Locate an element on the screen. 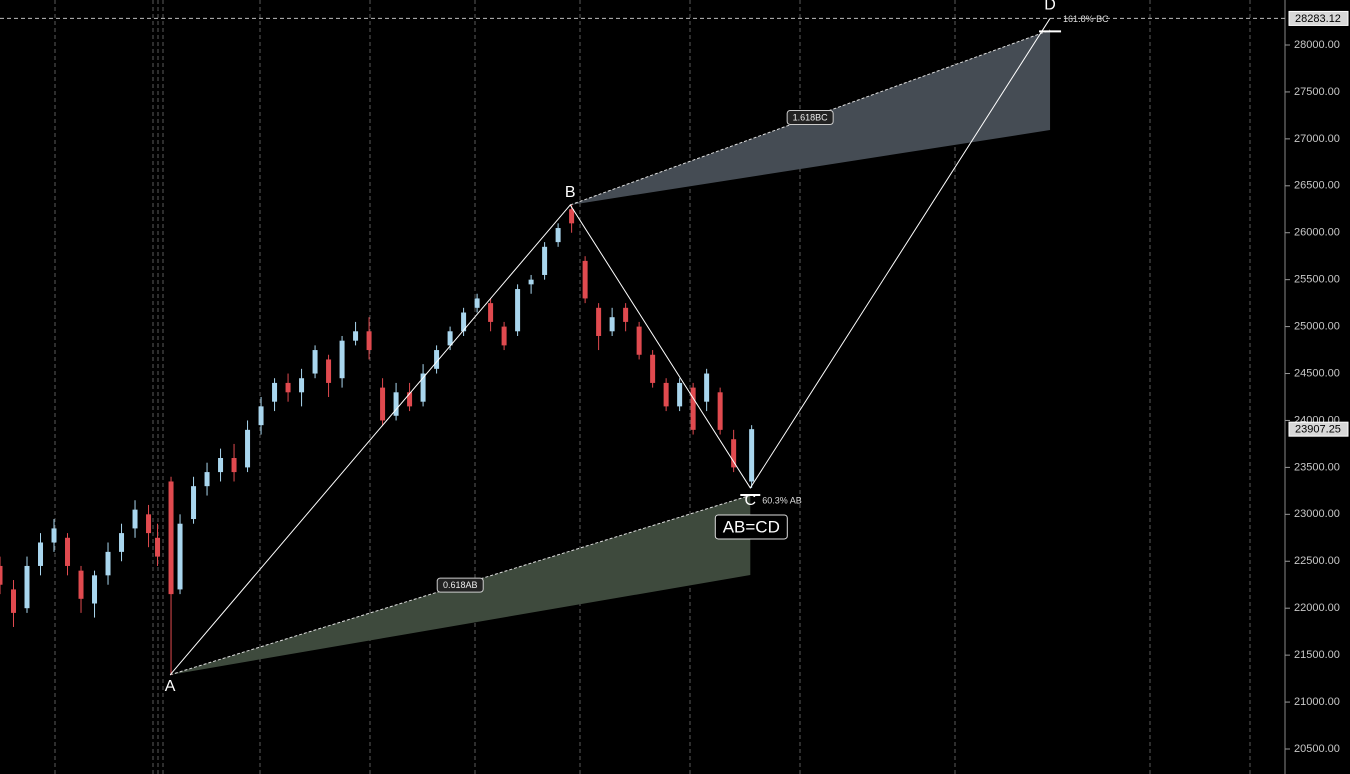 This screenshot has width=1350, height=774. ratio-label-box is located at coordinates (751, 527).